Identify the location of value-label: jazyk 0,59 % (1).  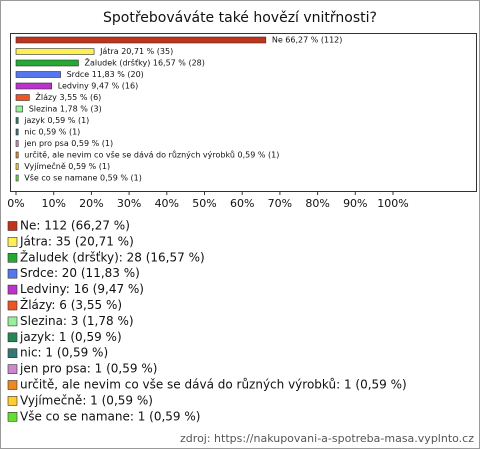
(56, 120).